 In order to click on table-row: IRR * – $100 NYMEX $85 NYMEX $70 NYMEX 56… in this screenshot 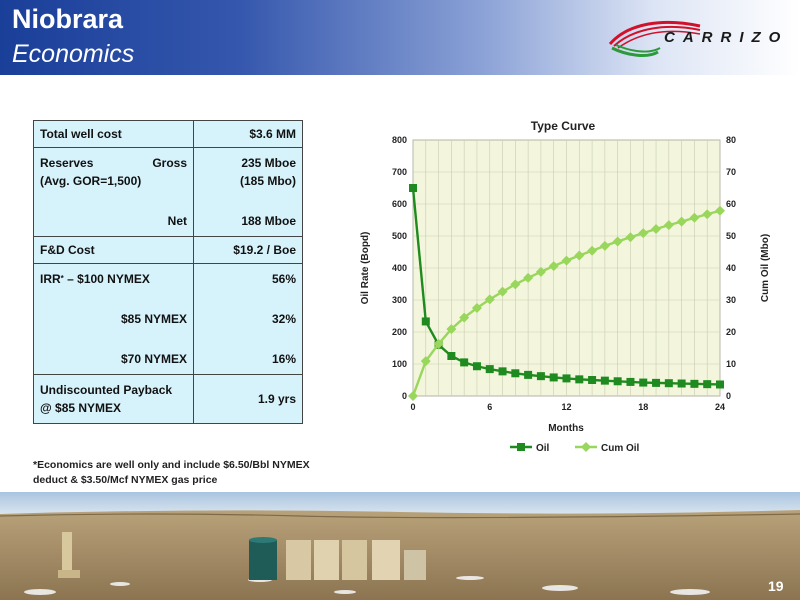, I will do `click(168, 319)`.